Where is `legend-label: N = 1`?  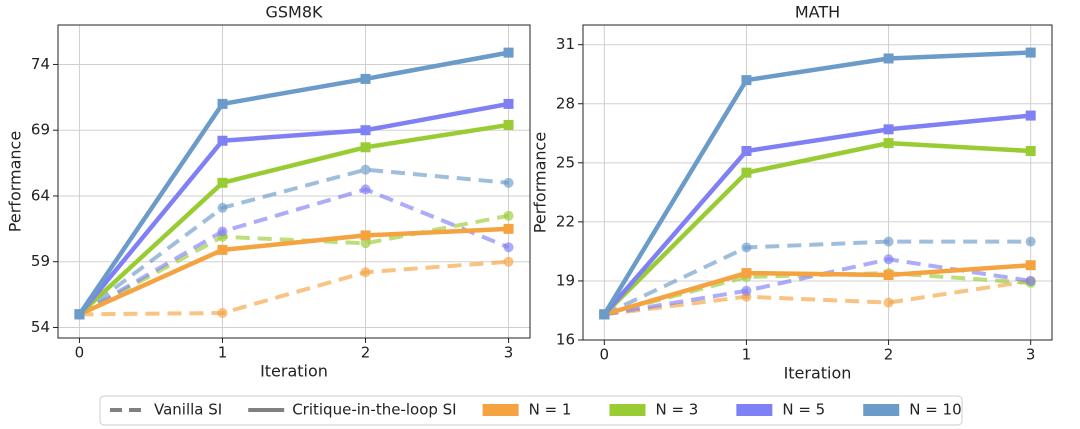
legend-label: N = 1 is located at coordinates (550, 410).